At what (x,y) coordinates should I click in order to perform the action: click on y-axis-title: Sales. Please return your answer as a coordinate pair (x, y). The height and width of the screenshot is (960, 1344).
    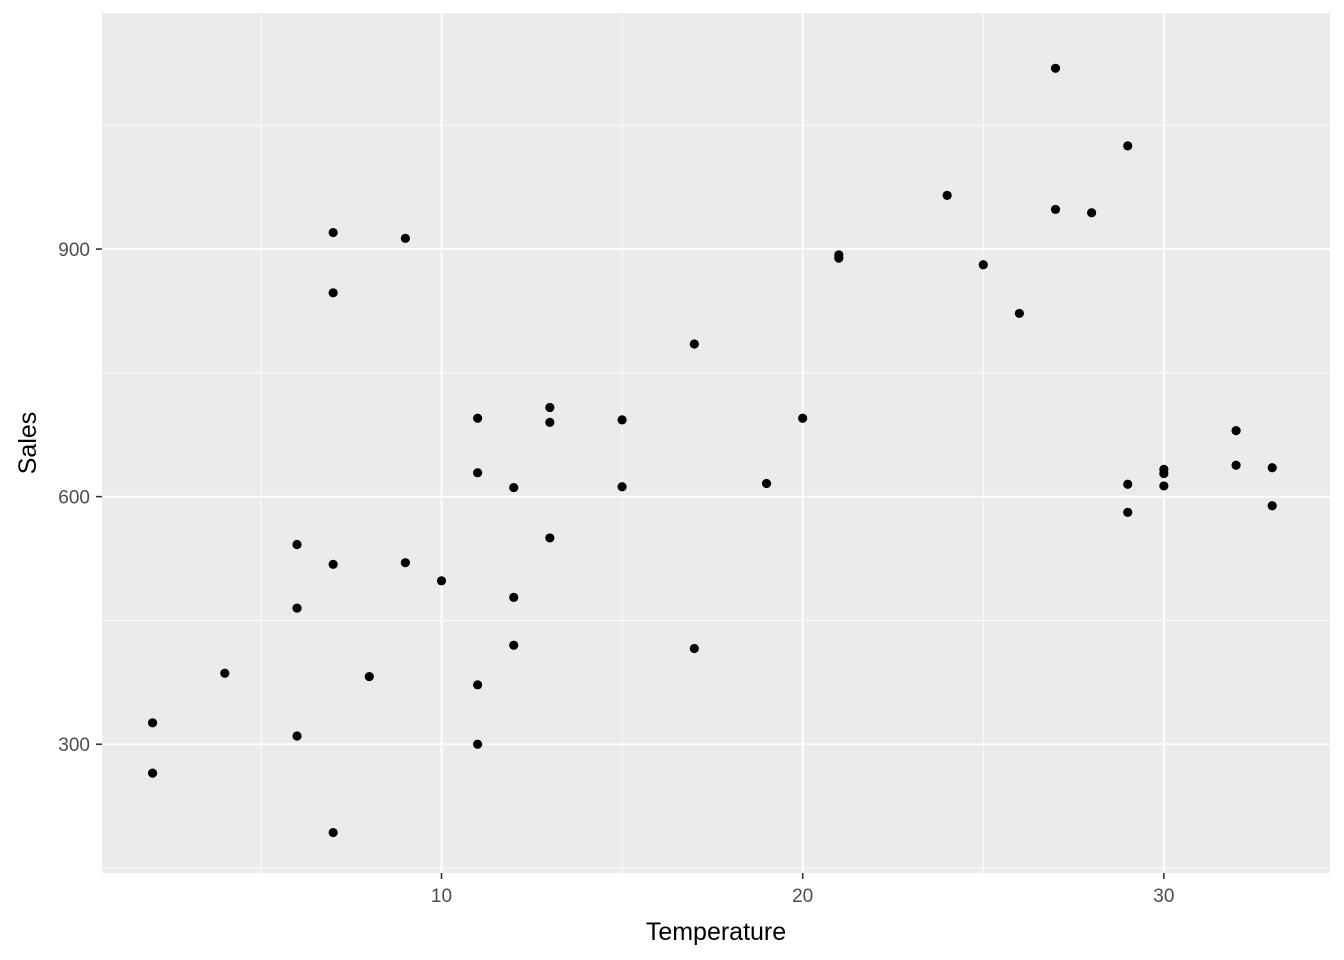
    Looking at the image, I should click on (28, 443).